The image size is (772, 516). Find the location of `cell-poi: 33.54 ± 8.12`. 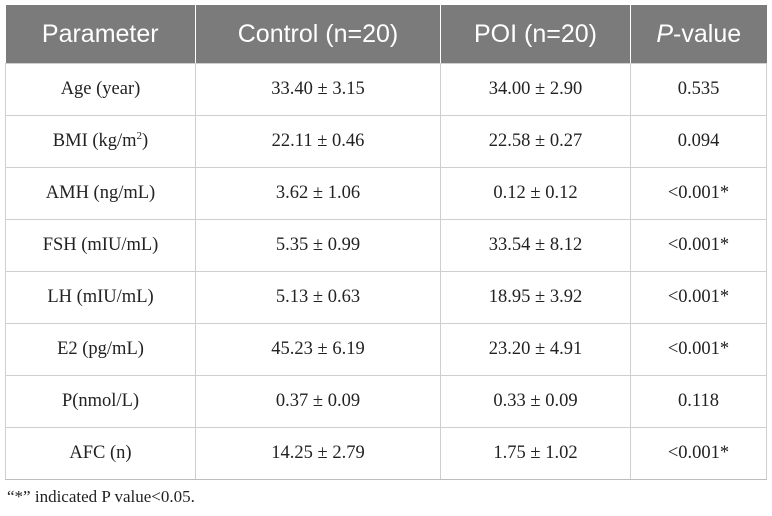

cell-poi: 33.54 ± 8.12 is located at coordinates (535, 245).